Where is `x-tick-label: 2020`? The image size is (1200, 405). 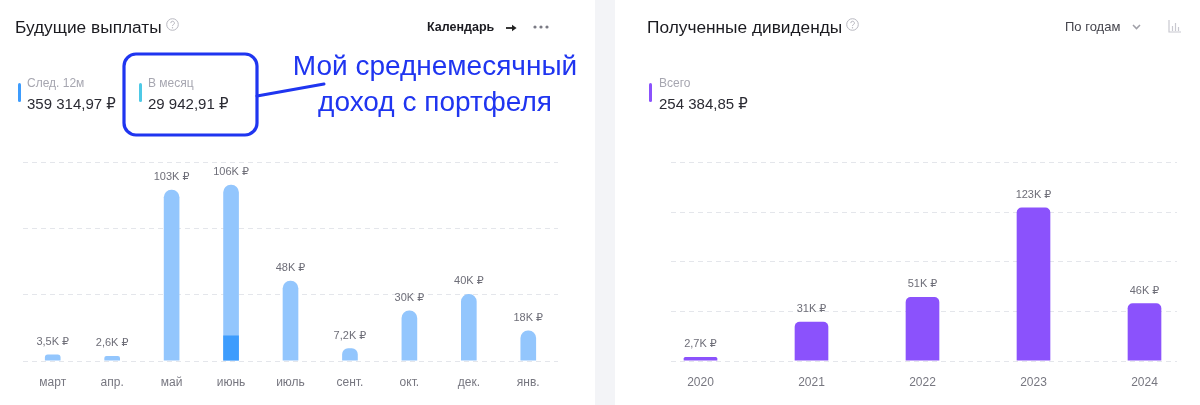
x-tick-label: 2020 is located at coordinates (701, 382).